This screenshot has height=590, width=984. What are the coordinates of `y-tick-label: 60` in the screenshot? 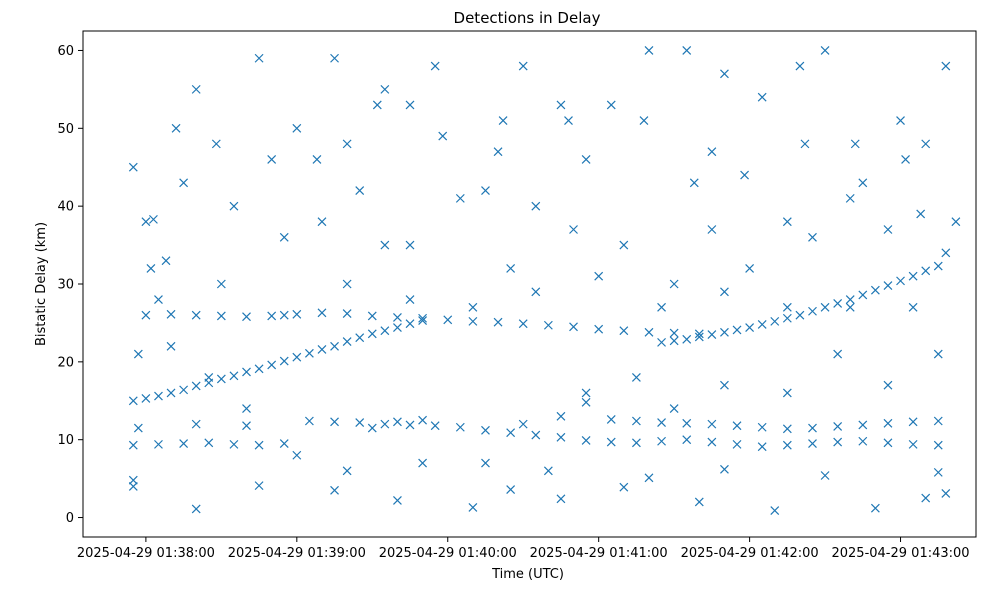 It's located at (65, 51).